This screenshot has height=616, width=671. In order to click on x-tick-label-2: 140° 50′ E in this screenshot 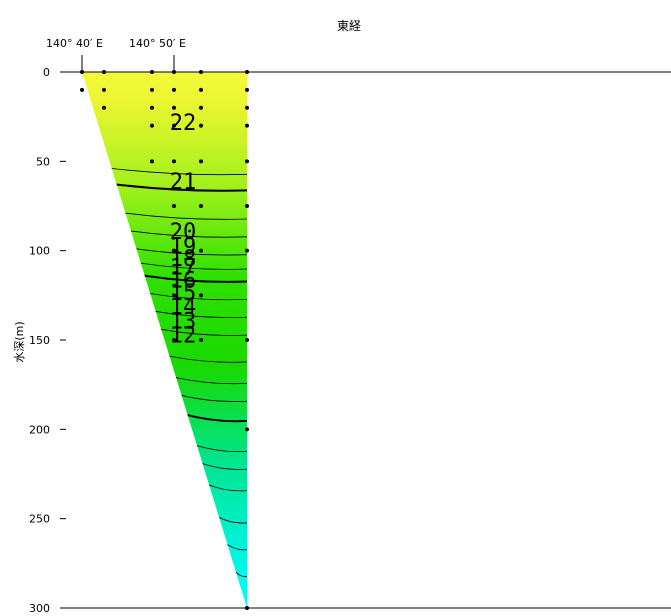, I will do `click(157, 43)`.